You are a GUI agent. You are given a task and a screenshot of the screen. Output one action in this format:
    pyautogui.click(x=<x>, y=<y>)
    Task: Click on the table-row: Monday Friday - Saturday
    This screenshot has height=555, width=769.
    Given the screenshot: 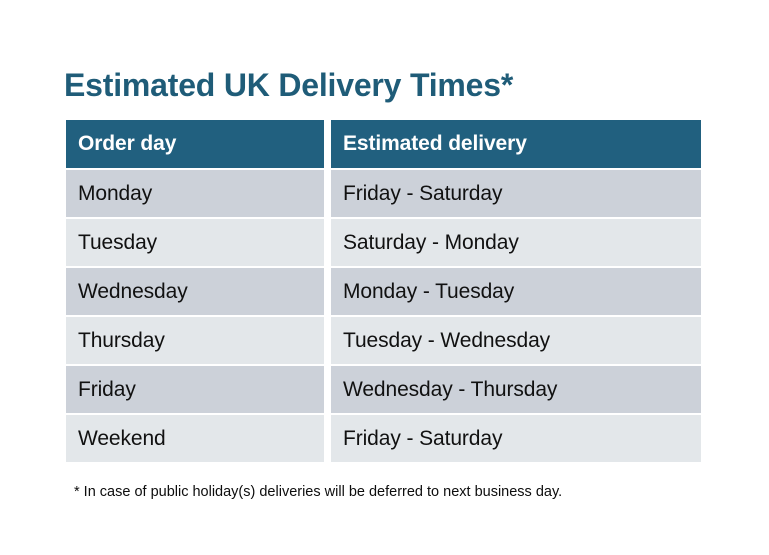 What is the action you would take?
    pyautogui.click(x=383, y=193)
    